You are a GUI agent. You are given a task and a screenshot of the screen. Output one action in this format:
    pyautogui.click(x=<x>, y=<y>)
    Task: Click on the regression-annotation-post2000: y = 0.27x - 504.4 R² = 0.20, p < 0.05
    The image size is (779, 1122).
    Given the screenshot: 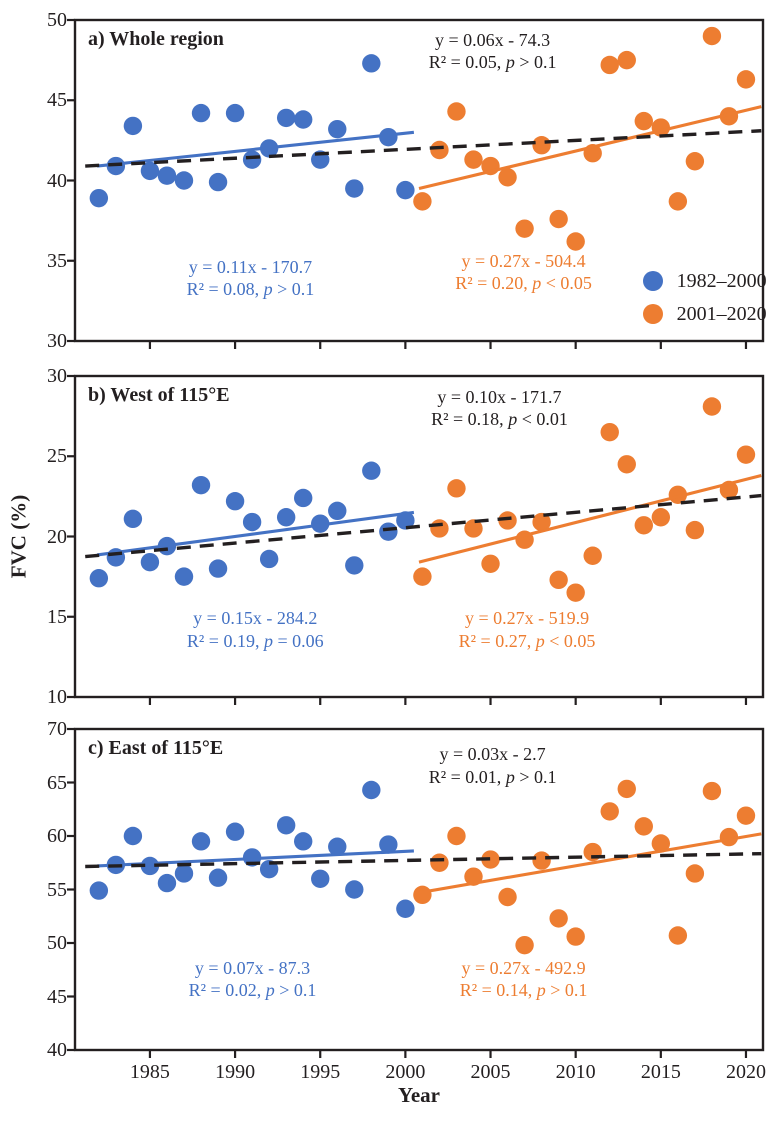 What is the action you would take?
    pyautogui.click(x=523, y=272)
    